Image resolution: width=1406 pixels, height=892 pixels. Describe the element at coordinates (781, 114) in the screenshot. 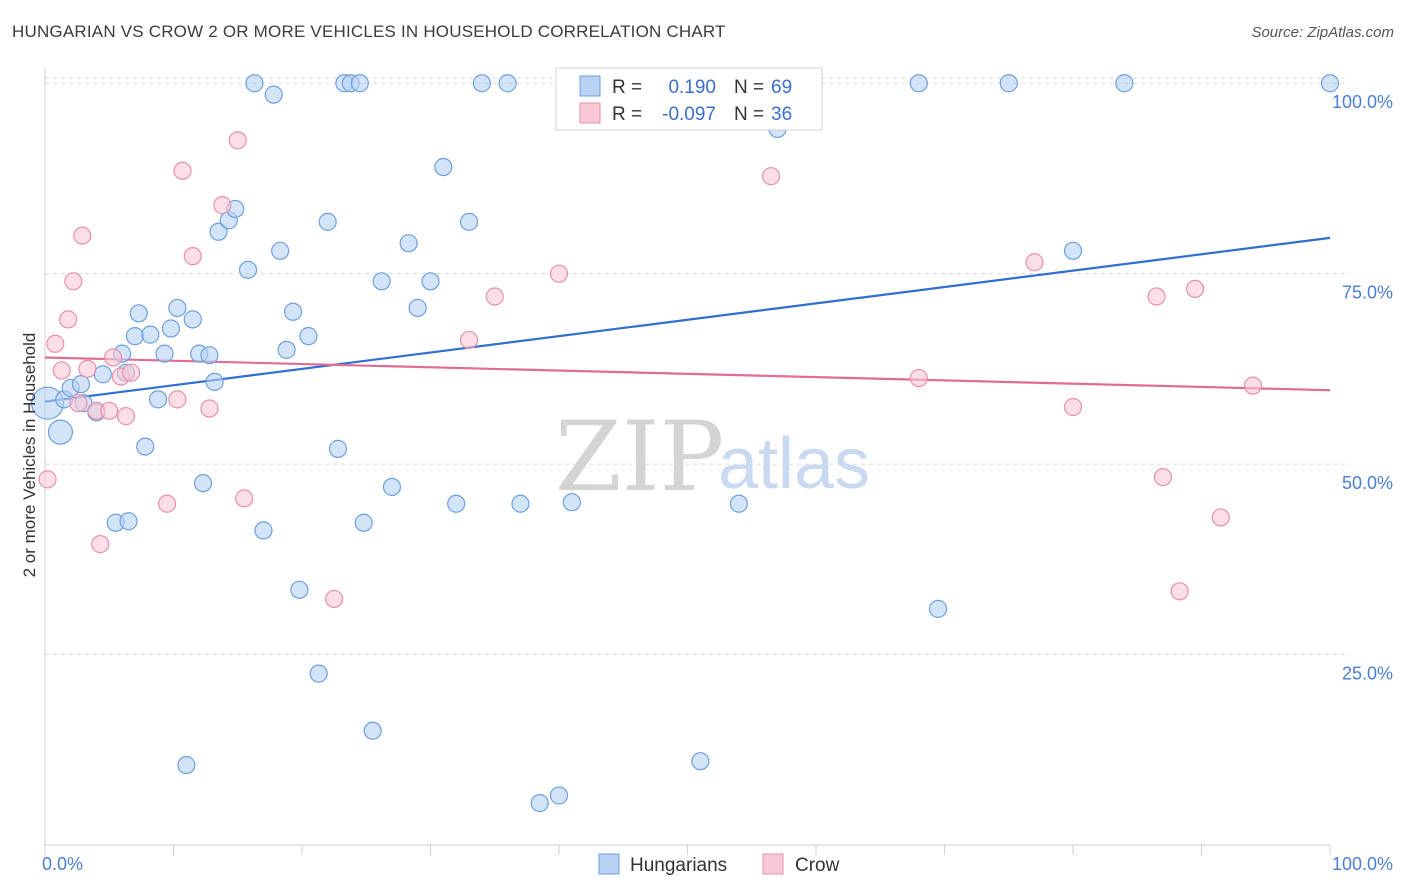

I see `legend-n-value-crow: 36` at that location.